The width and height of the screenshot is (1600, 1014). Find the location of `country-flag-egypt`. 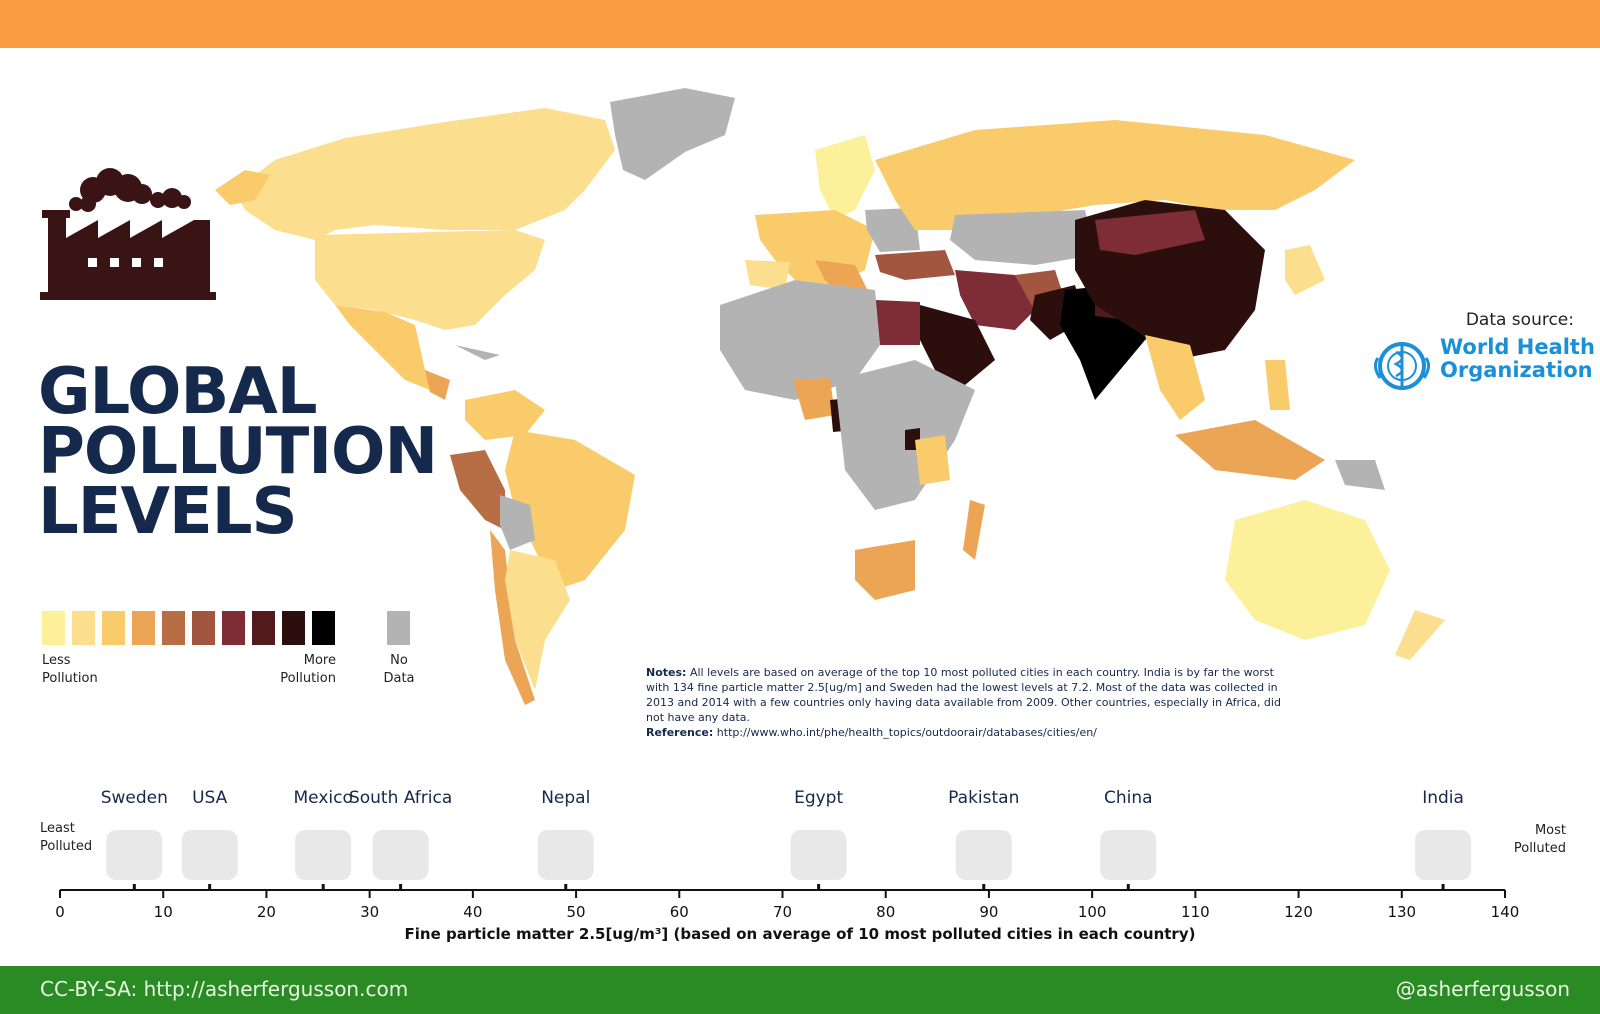

country-flag-egypt is located at coordinates (818, 855).